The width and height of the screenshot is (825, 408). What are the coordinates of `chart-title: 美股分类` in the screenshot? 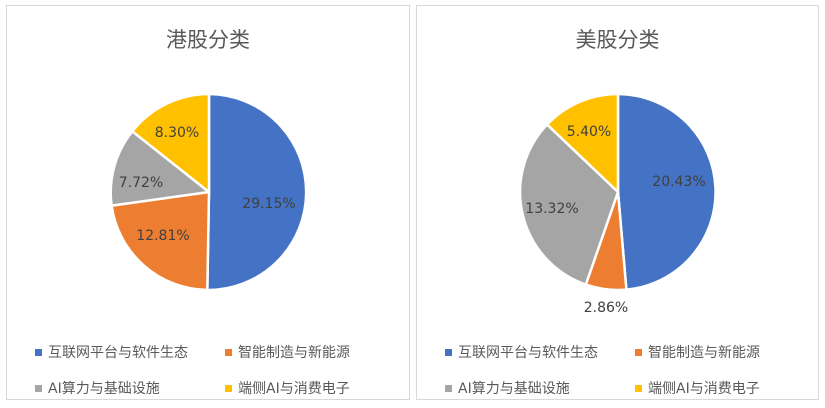 It's located at (617, 40).